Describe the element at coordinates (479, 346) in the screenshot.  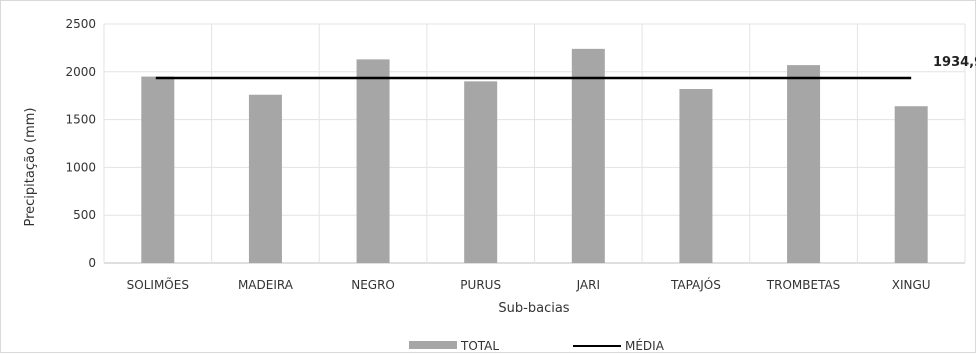
I see `legend-label-total: TOTAL` at that location.